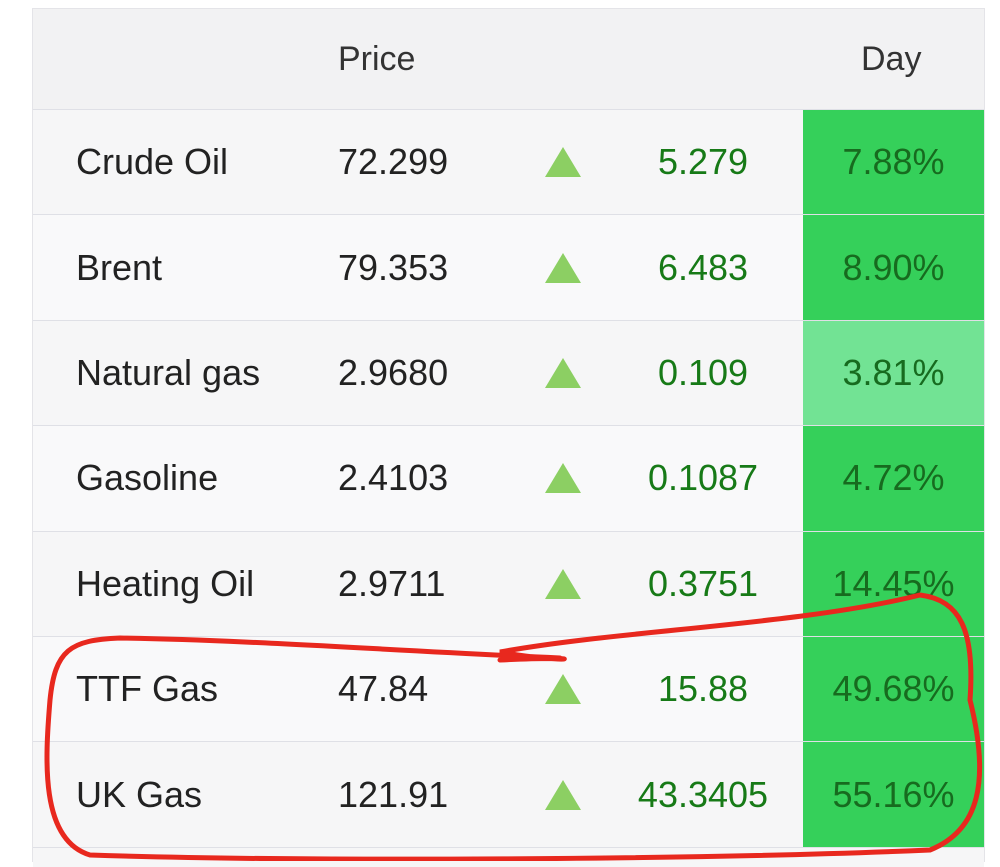 This screenshot has height=867, width=1000. Describe the element at coordinates (893, 162) in the screenshot. I see `day-change: 7.88%` at that location.